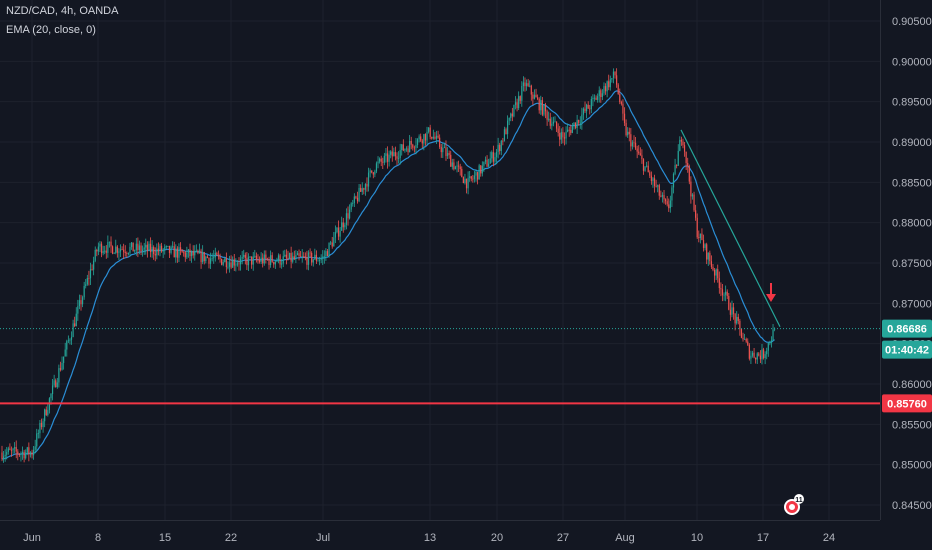 Image resolution: width=932 pixels, height=550 pixels. What do you see at coordinates (440, 366) in the screenshot?
I see `horizontal-lines` at bounding box center [440, 366].